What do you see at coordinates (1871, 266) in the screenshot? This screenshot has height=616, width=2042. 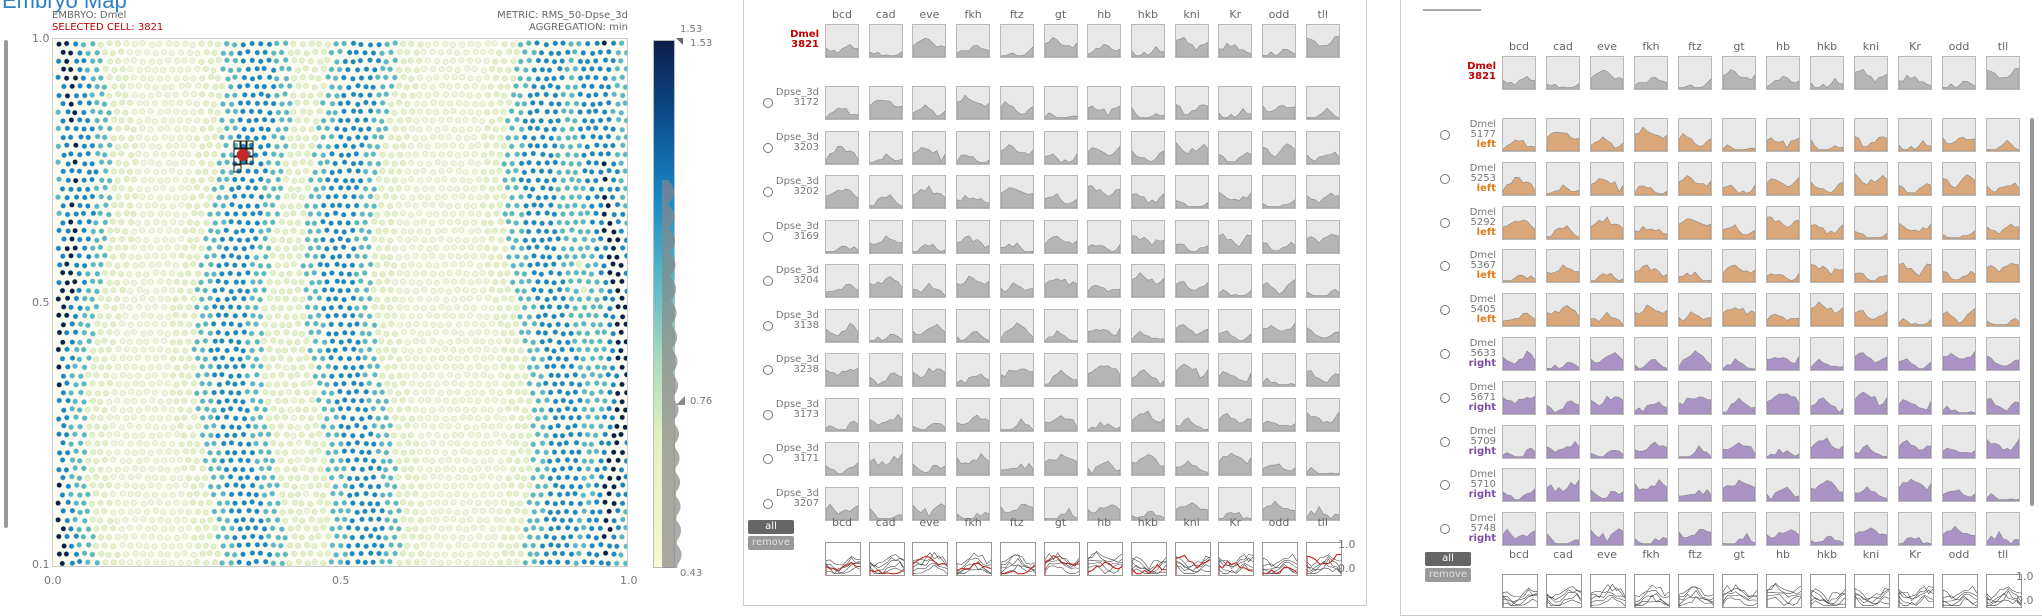 I see `plot-5367-kni` at bounding box center [1871, 266].